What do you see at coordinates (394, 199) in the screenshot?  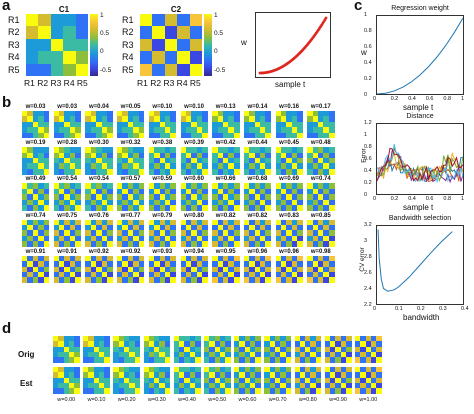 I see `distance-xtick: 0.2` at bounding box center [394, 199].